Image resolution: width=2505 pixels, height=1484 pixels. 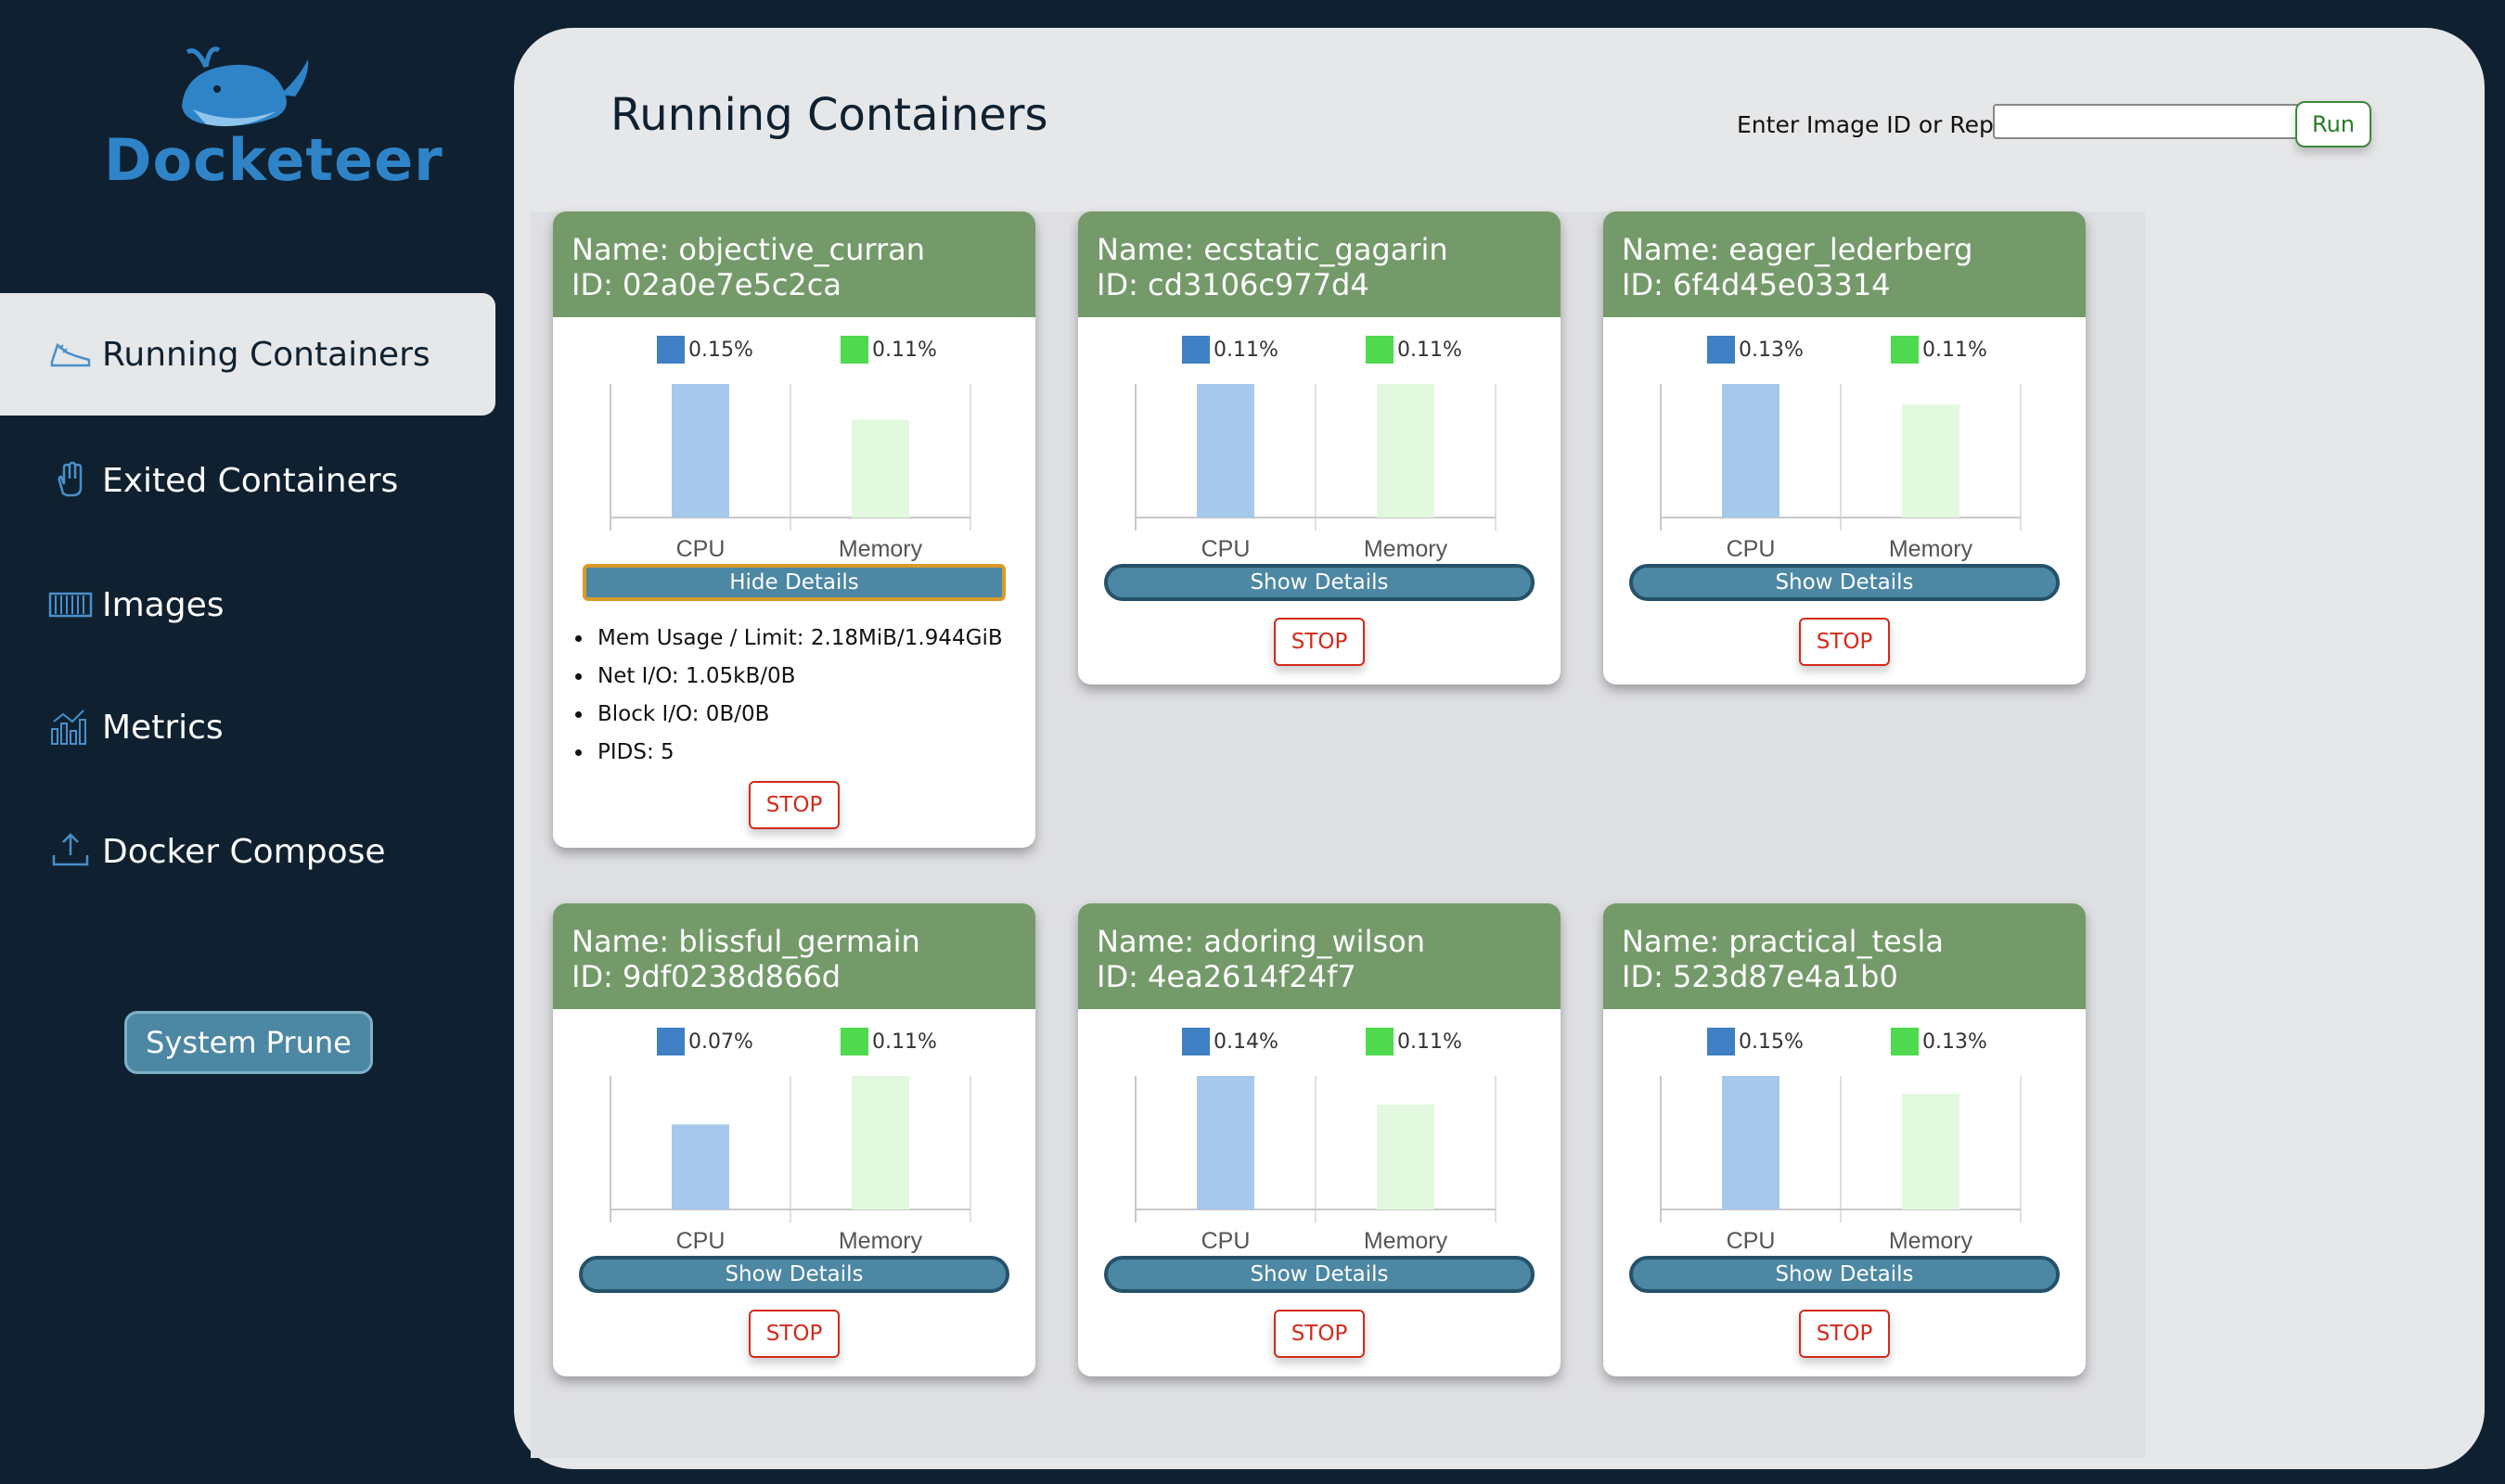 What do you see at coordinates (247, 354) in the screenshot?
I see `sidebar-item-running-containers: Running Containers` at bounding box center [247, 354].